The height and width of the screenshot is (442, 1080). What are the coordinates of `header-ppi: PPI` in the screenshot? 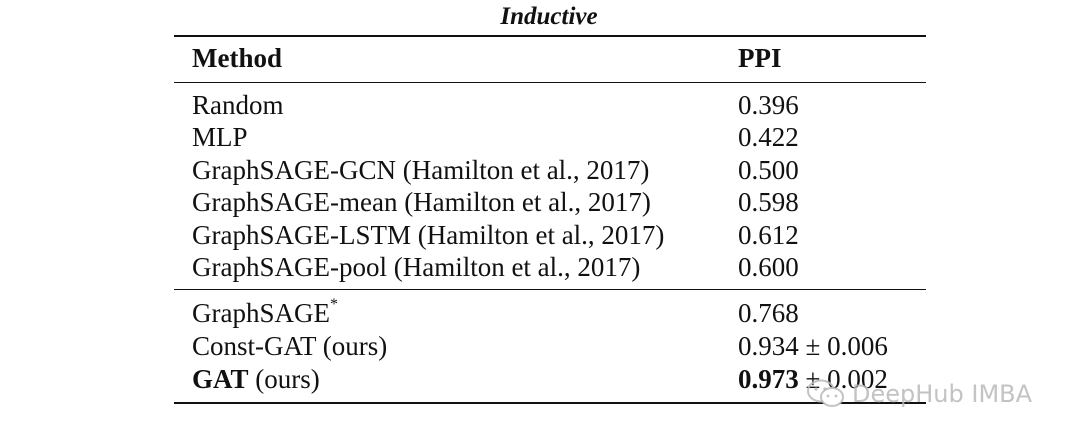 It's located at (760, 58).